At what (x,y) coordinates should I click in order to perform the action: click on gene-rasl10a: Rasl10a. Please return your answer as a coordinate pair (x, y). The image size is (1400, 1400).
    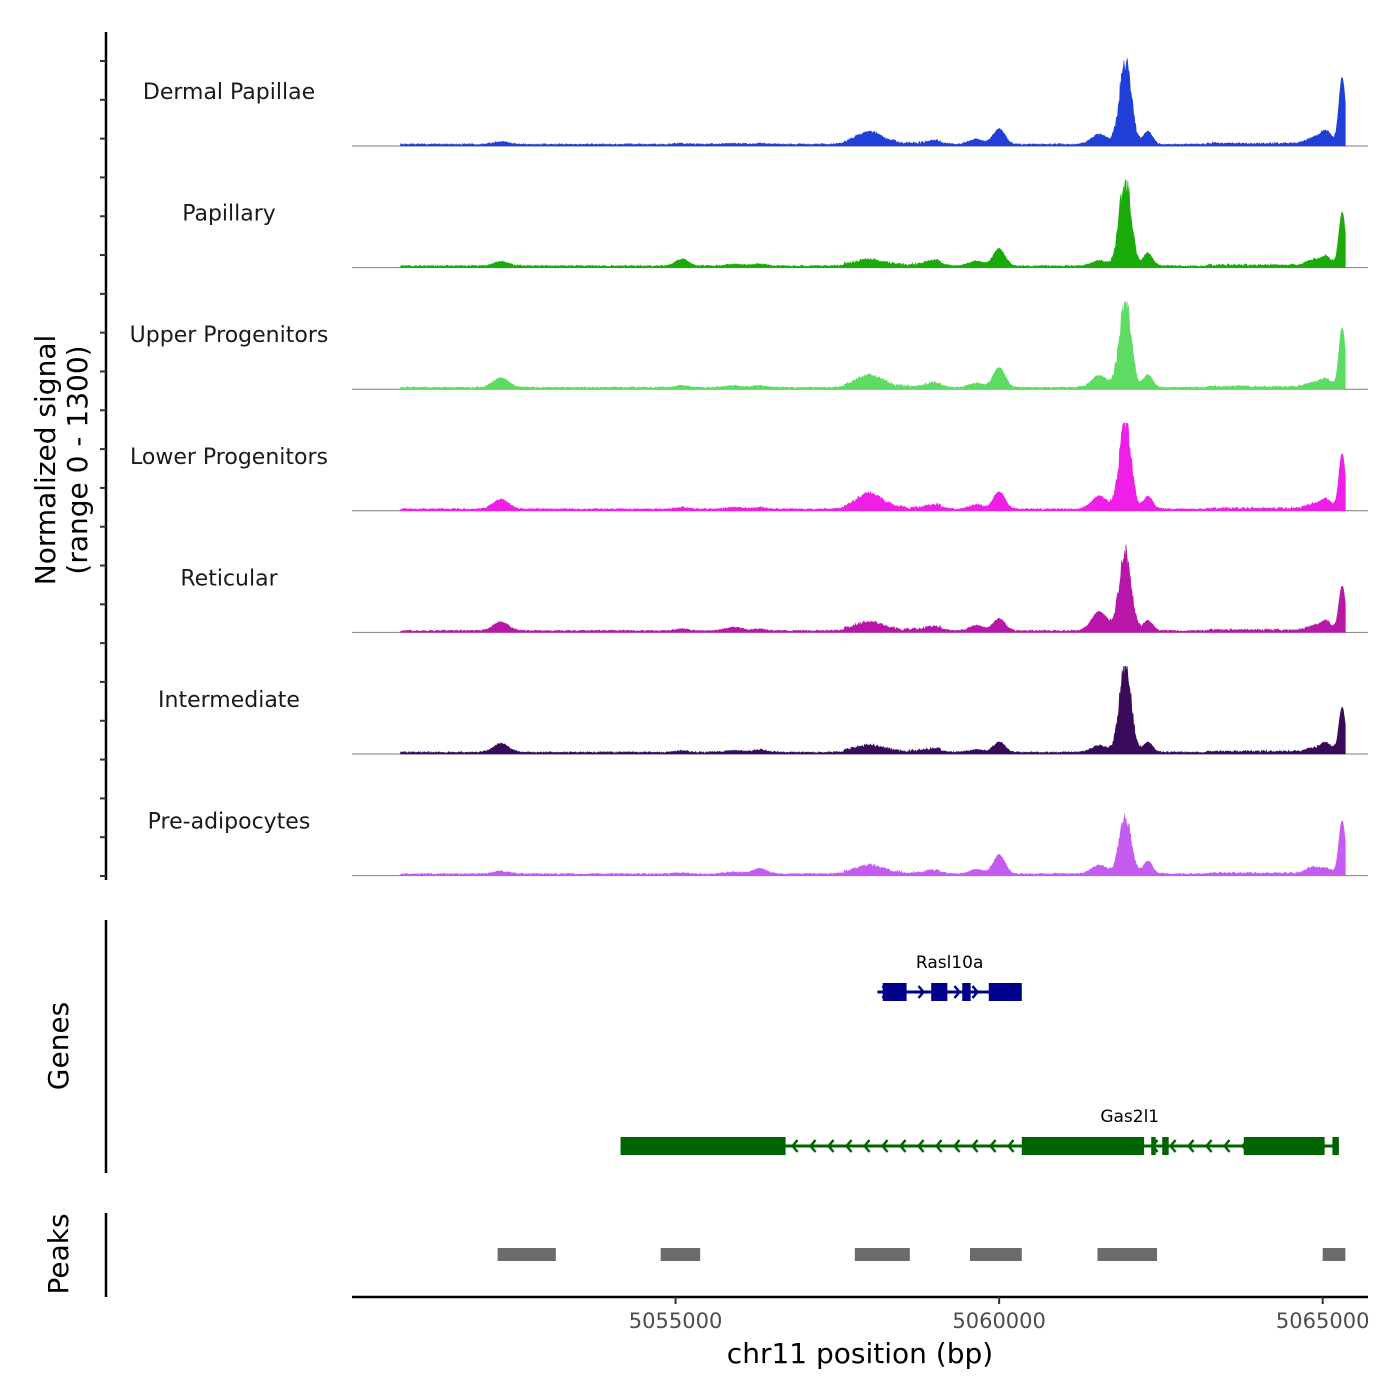
    Looking at the image, I should click on (949, 977).